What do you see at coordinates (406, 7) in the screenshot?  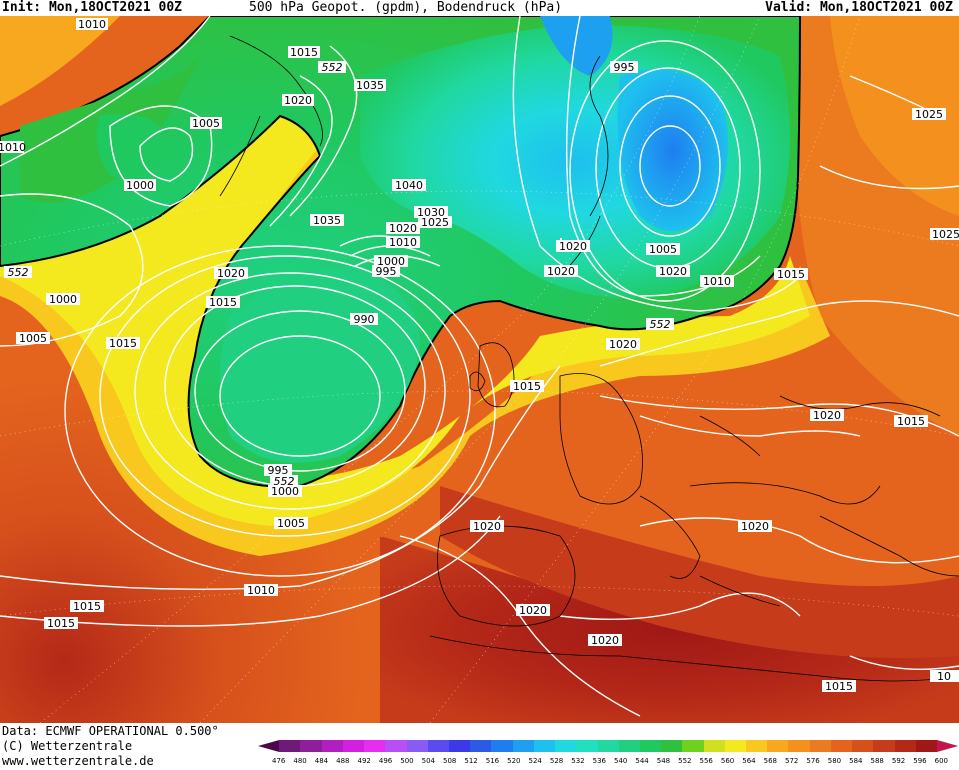 I see `chart-title: 500 hPa Geopot. (gpdm), Bodendruck (hPa)` at bounding box center [406, 7].